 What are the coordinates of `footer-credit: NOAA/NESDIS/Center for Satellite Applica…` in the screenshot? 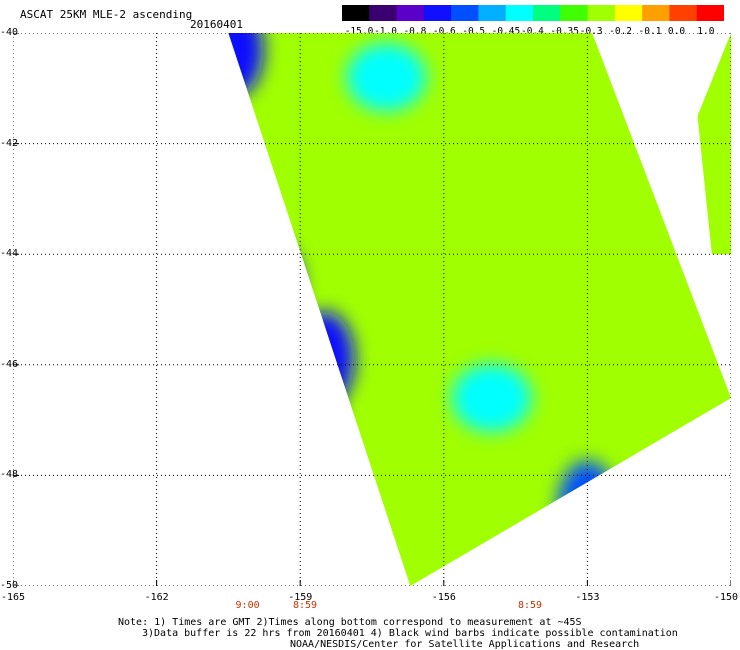 It's located at (465, 644).